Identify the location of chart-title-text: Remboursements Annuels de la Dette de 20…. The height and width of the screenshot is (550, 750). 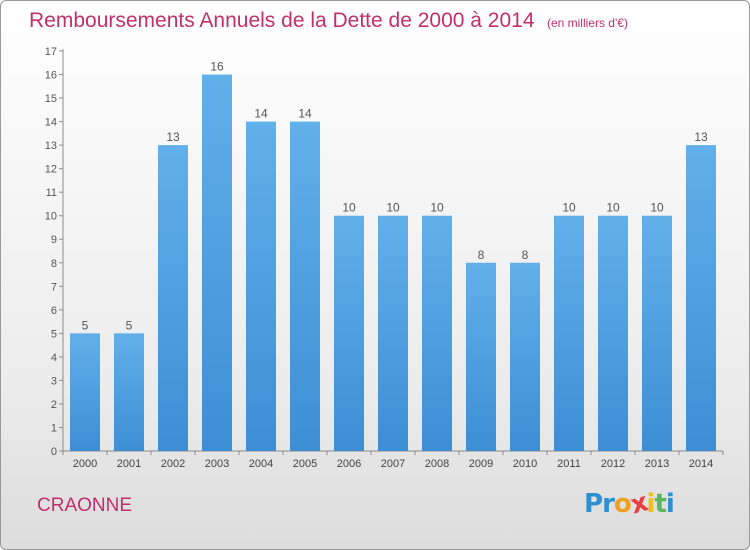
(282, 20).